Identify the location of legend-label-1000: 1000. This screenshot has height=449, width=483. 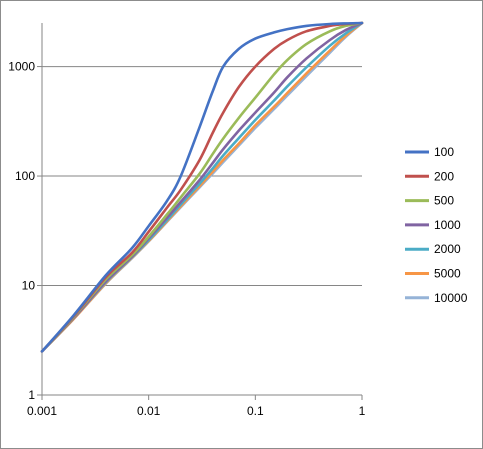
(447, 225).